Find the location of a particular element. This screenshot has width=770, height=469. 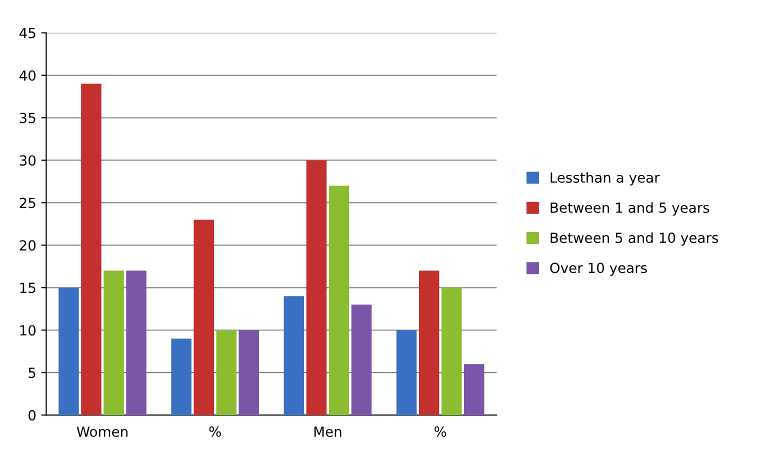

y-tick-label: 25 is located at coordinates (28, 203).